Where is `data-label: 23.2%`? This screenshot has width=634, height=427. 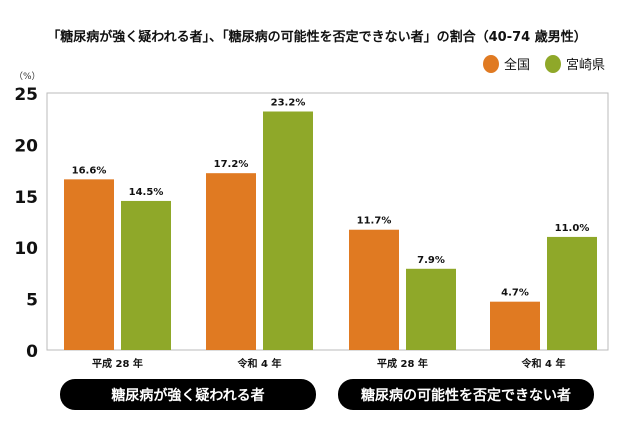
data-label: 23.2% is located at coordinates (288, 103).